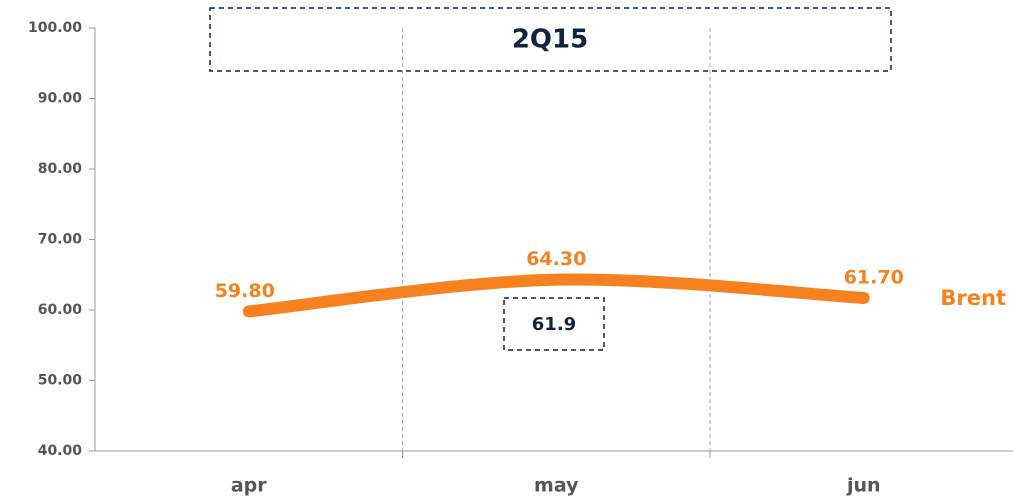 The image size is (1013, 502). What do you see at coordinates (60, 381) in the screenshot?
I see `y-tick-label: 50.00` at bounding box center [60, 381].